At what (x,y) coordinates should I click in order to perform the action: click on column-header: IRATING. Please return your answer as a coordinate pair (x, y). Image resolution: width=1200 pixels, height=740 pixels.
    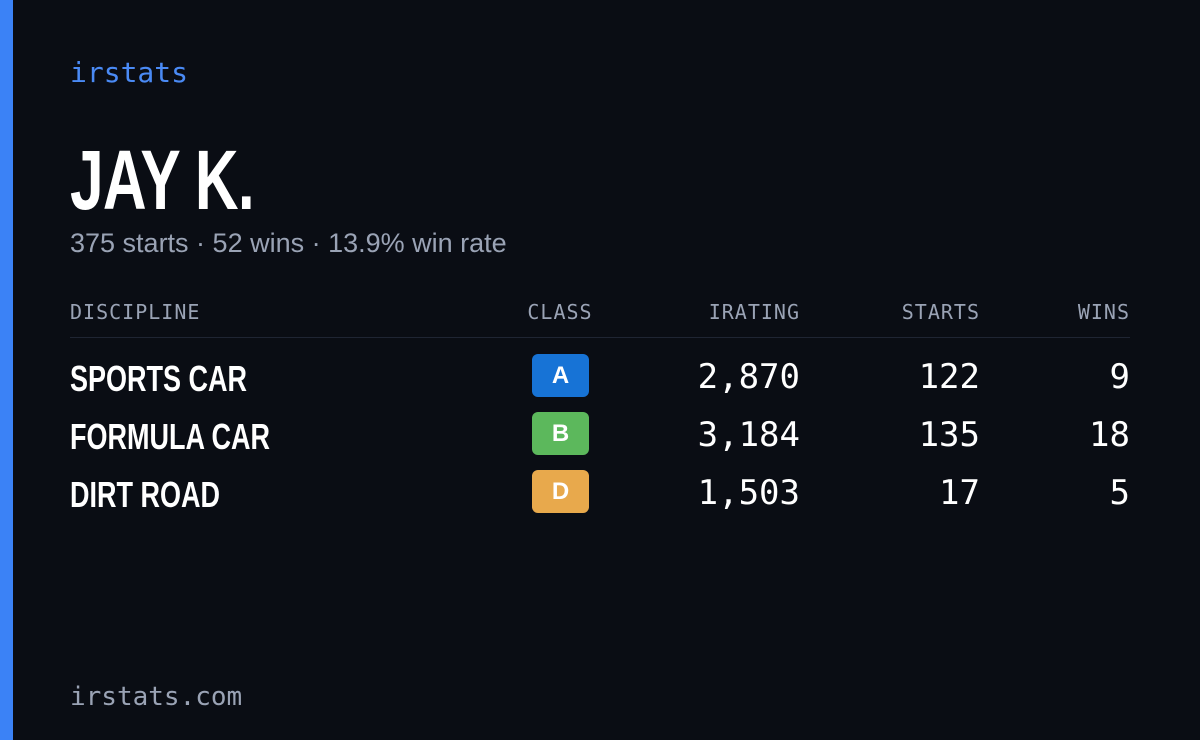
    Looking at the image, I should click on (754, 312).